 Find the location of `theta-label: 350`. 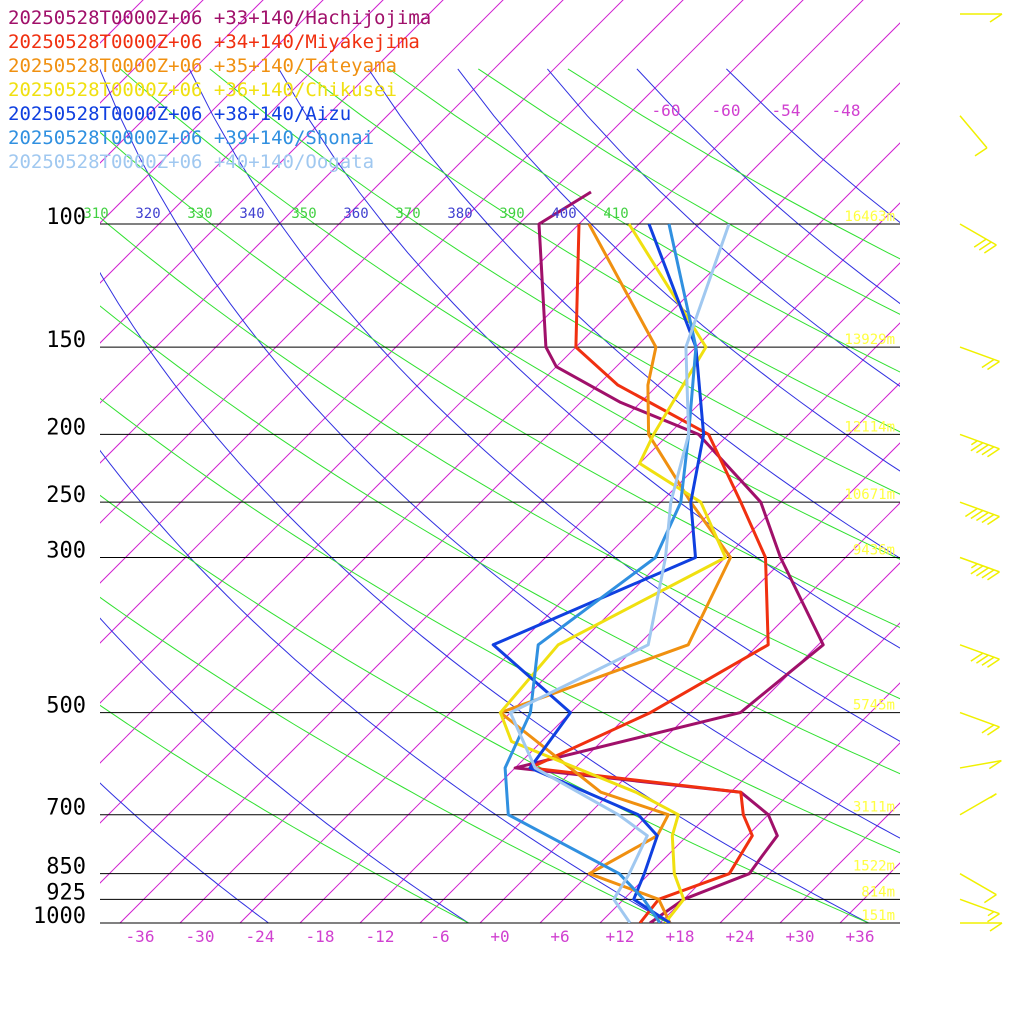

theta-label: 350 is located at coordinates (303, 214).